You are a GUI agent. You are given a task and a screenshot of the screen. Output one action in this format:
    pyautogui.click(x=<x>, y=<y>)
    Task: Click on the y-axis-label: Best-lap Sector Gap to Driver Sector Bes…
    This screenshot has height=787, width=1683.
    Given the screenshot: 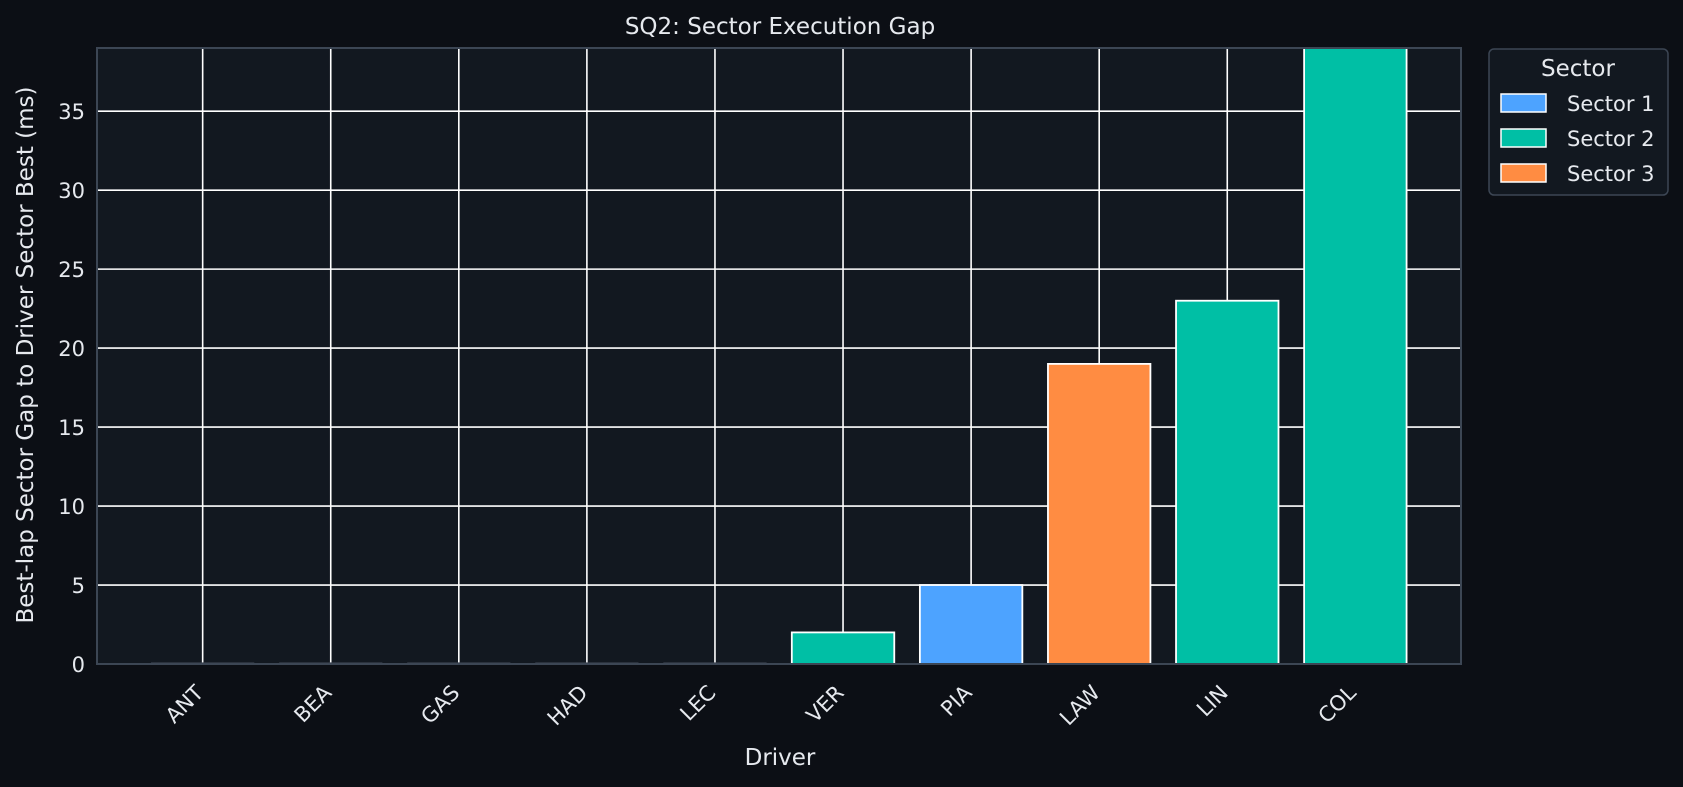 What is the action you would take?
    pyautogui.click(x=26, y=354)
    